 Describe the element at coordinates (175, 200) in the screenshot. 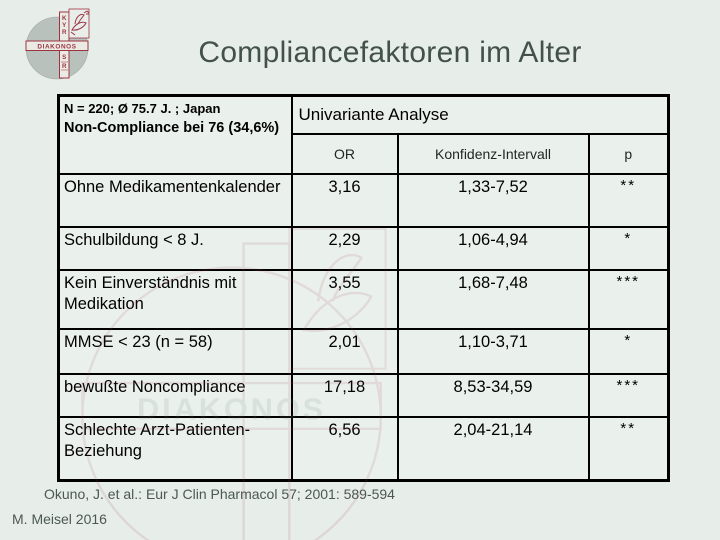

I see `row-label: Ohne Medikamentenkalender` at that location.